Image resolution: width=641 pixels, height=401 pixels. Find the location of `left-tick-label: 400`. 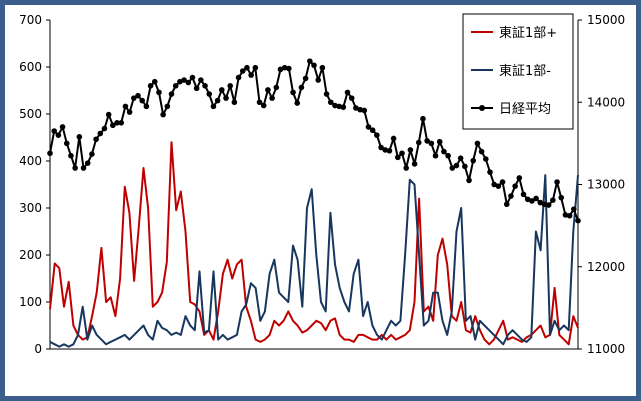

left-tick-label: 400 is located at coordinates (30, 161).